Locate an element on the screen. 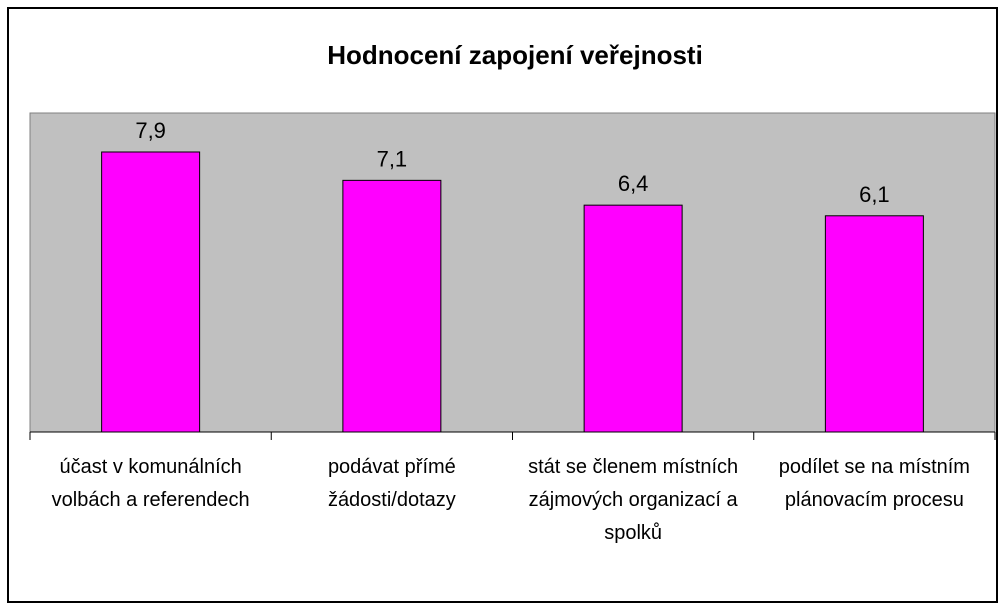  data-label: 7,9 is located at coordinates (150, 130).